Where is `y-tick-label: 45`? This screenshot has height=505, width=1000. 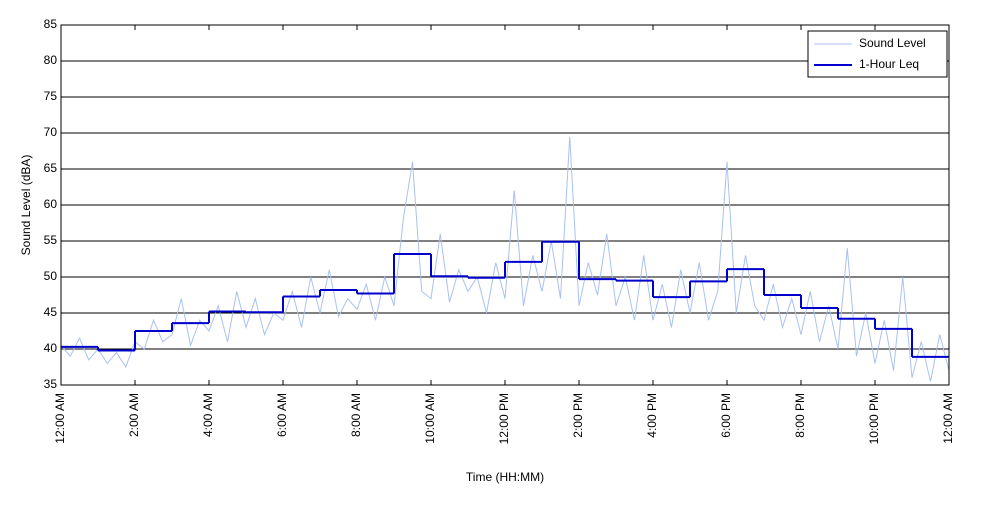
y-tick-label: 45 is located at coordinates (51, 312).